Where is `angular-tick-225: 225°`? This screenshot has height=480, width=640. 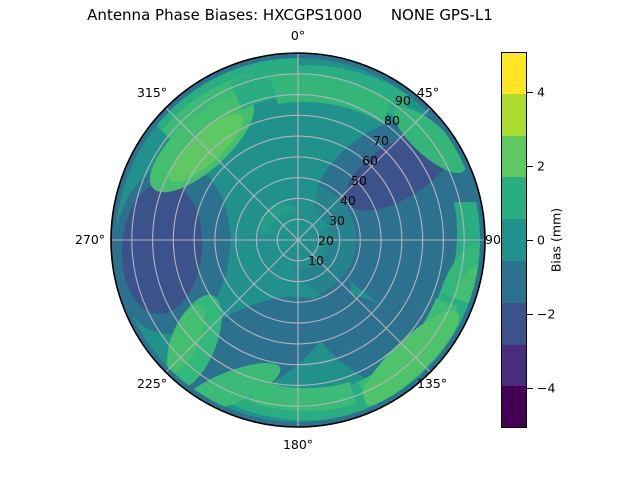 angular-tick-225: 225° is located at coordinates (152, 383).